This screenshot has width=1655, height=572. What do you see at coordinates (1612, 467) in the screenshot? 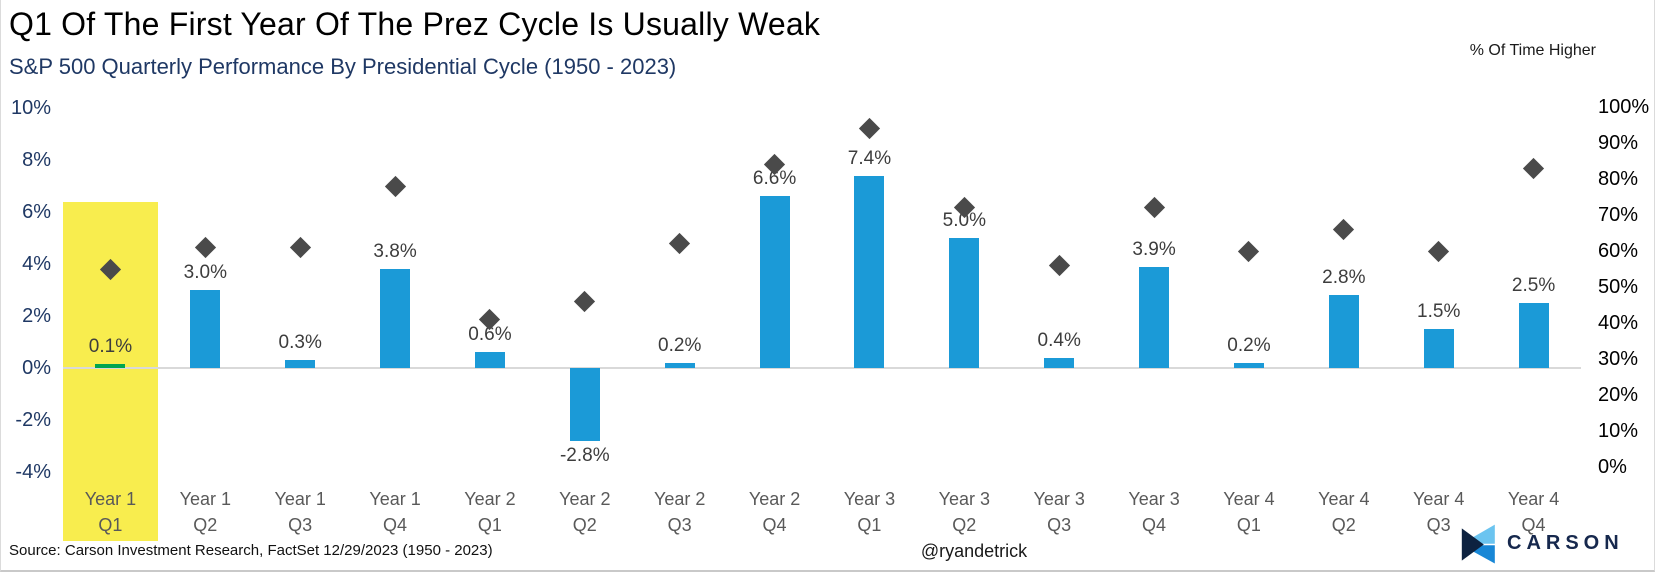
I see `right-axis-tick: 0%` at bounding box center [1612, 467].